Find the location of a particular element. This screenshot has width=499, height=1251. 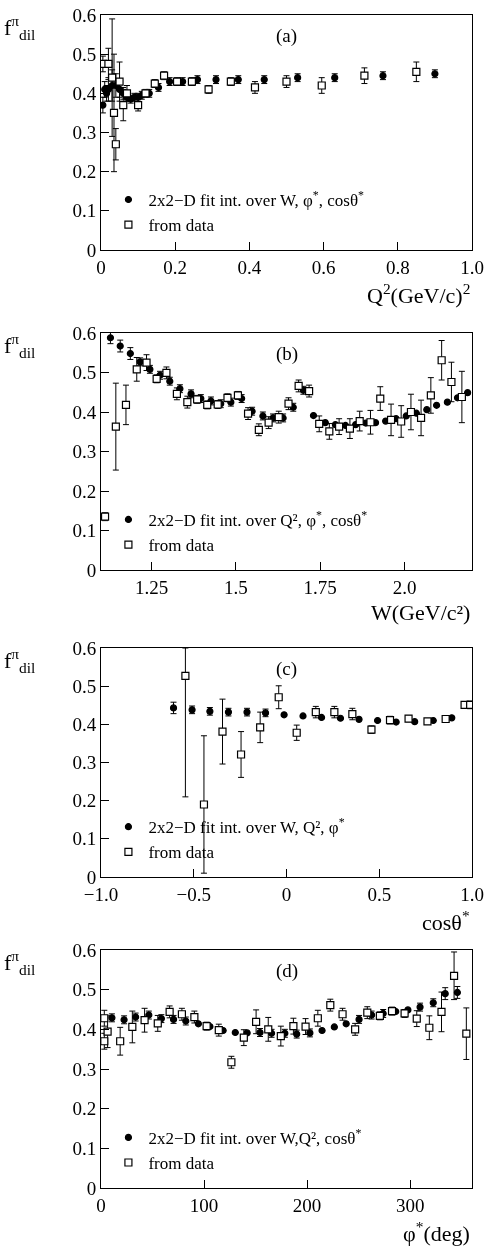

x-tick-label: 200 is located at coordinates (307, 1205).